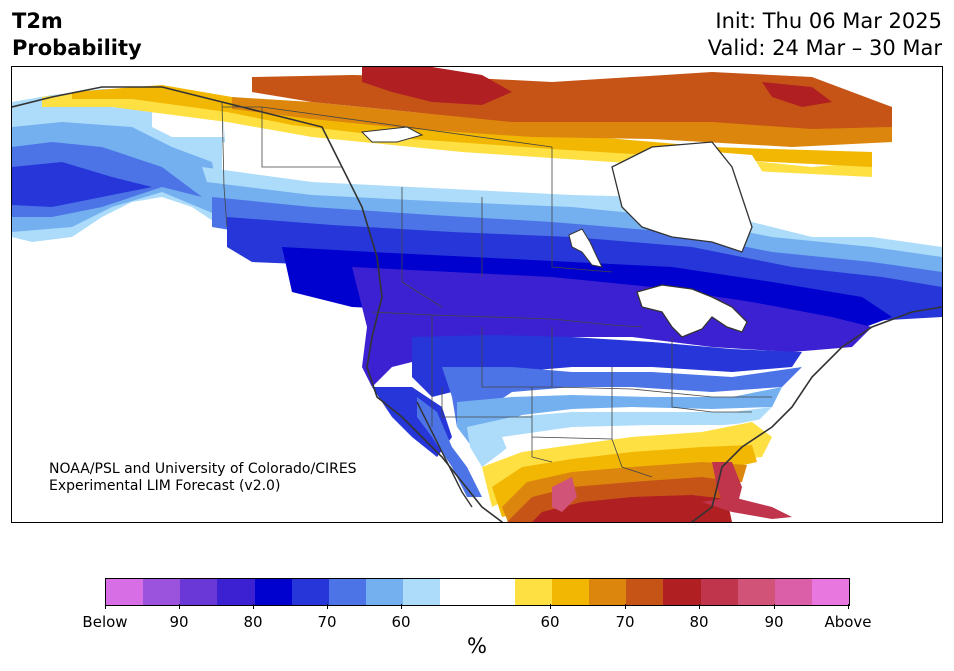 The image size is (954, 671). I want to click on colorbar, so click(477, 592).